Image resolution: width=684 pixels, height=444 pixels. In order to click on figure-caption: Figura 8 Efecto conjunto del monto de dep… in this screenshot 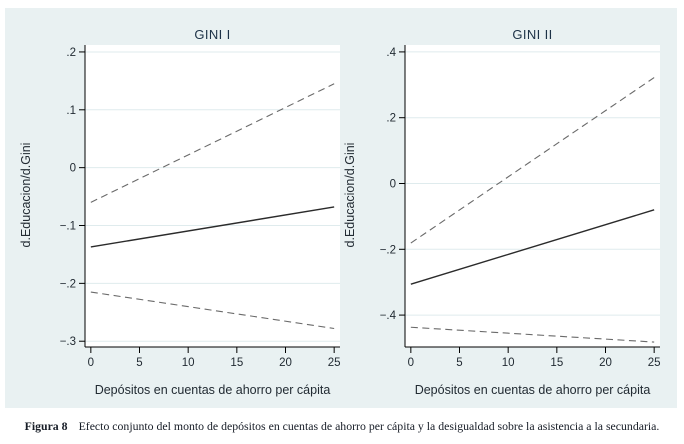, I will do `click(342, 426)`.